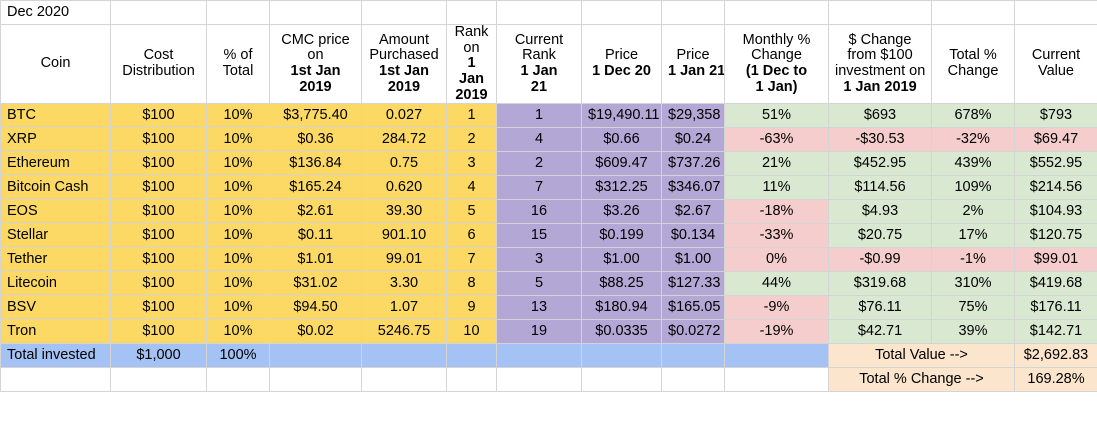  I want to click on cell-coin: Ethereum, so click(55, 164).